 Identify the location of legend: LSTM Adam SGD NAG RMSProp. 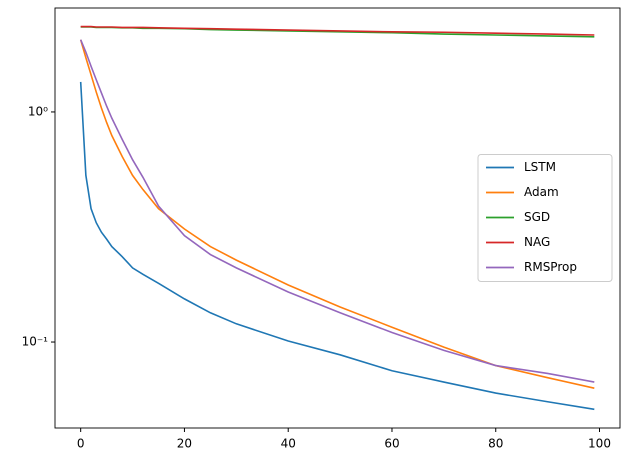
(545, 218).